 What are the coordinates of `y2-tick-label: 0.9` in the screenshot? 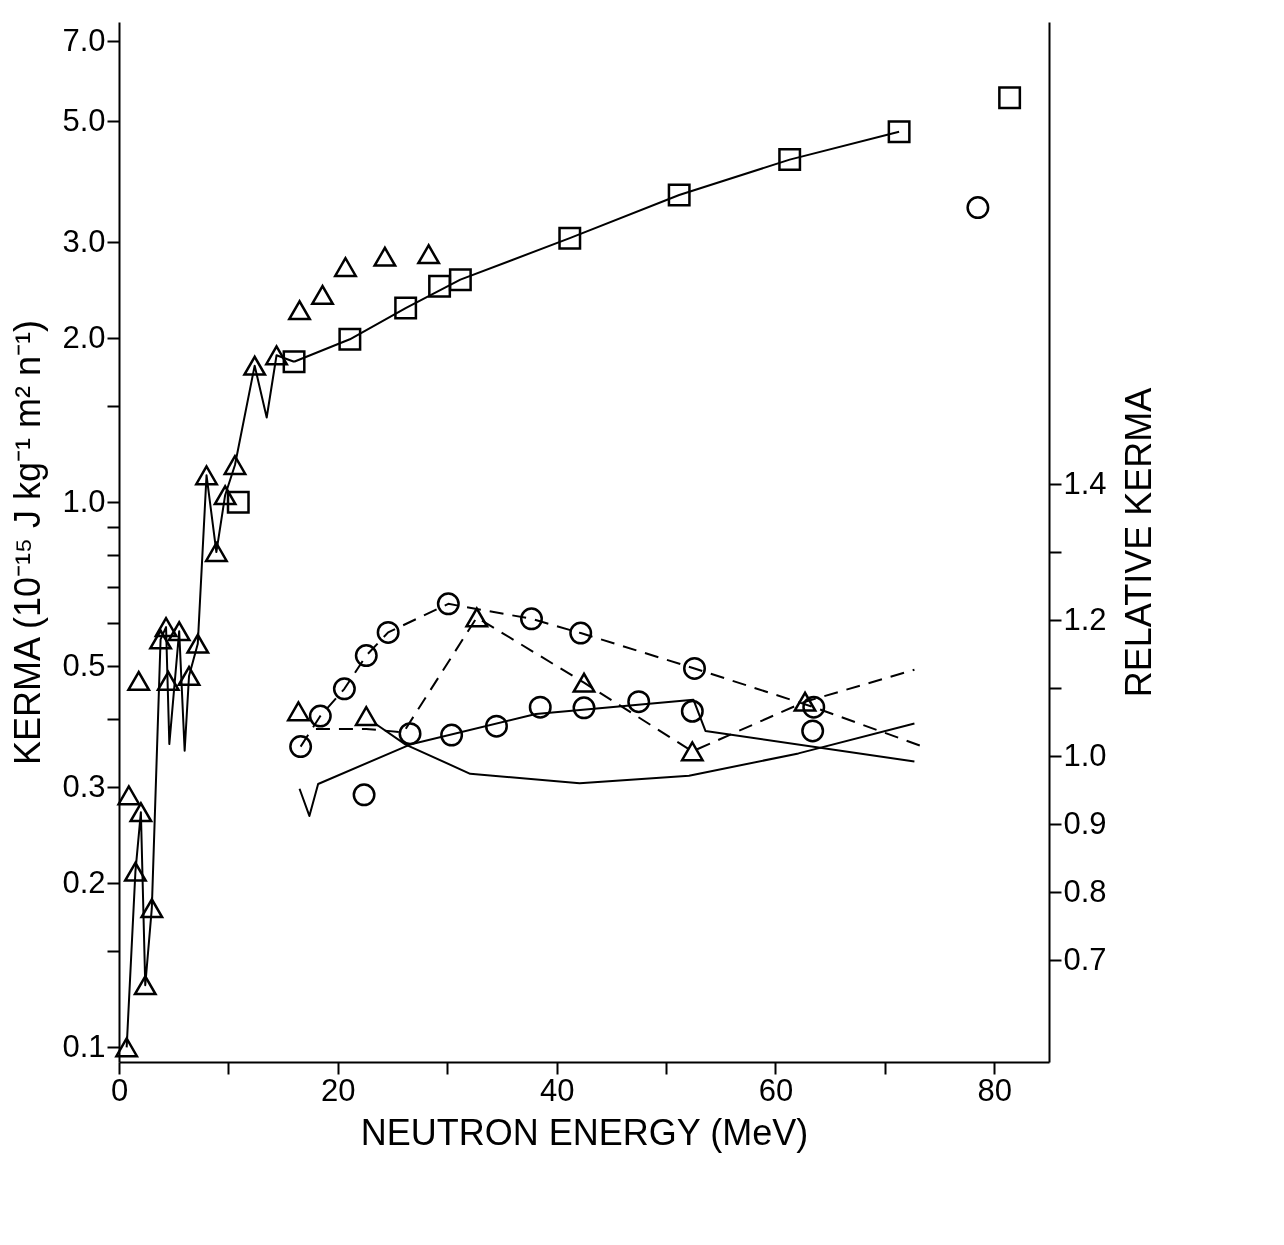 It's located at (1085, 823).